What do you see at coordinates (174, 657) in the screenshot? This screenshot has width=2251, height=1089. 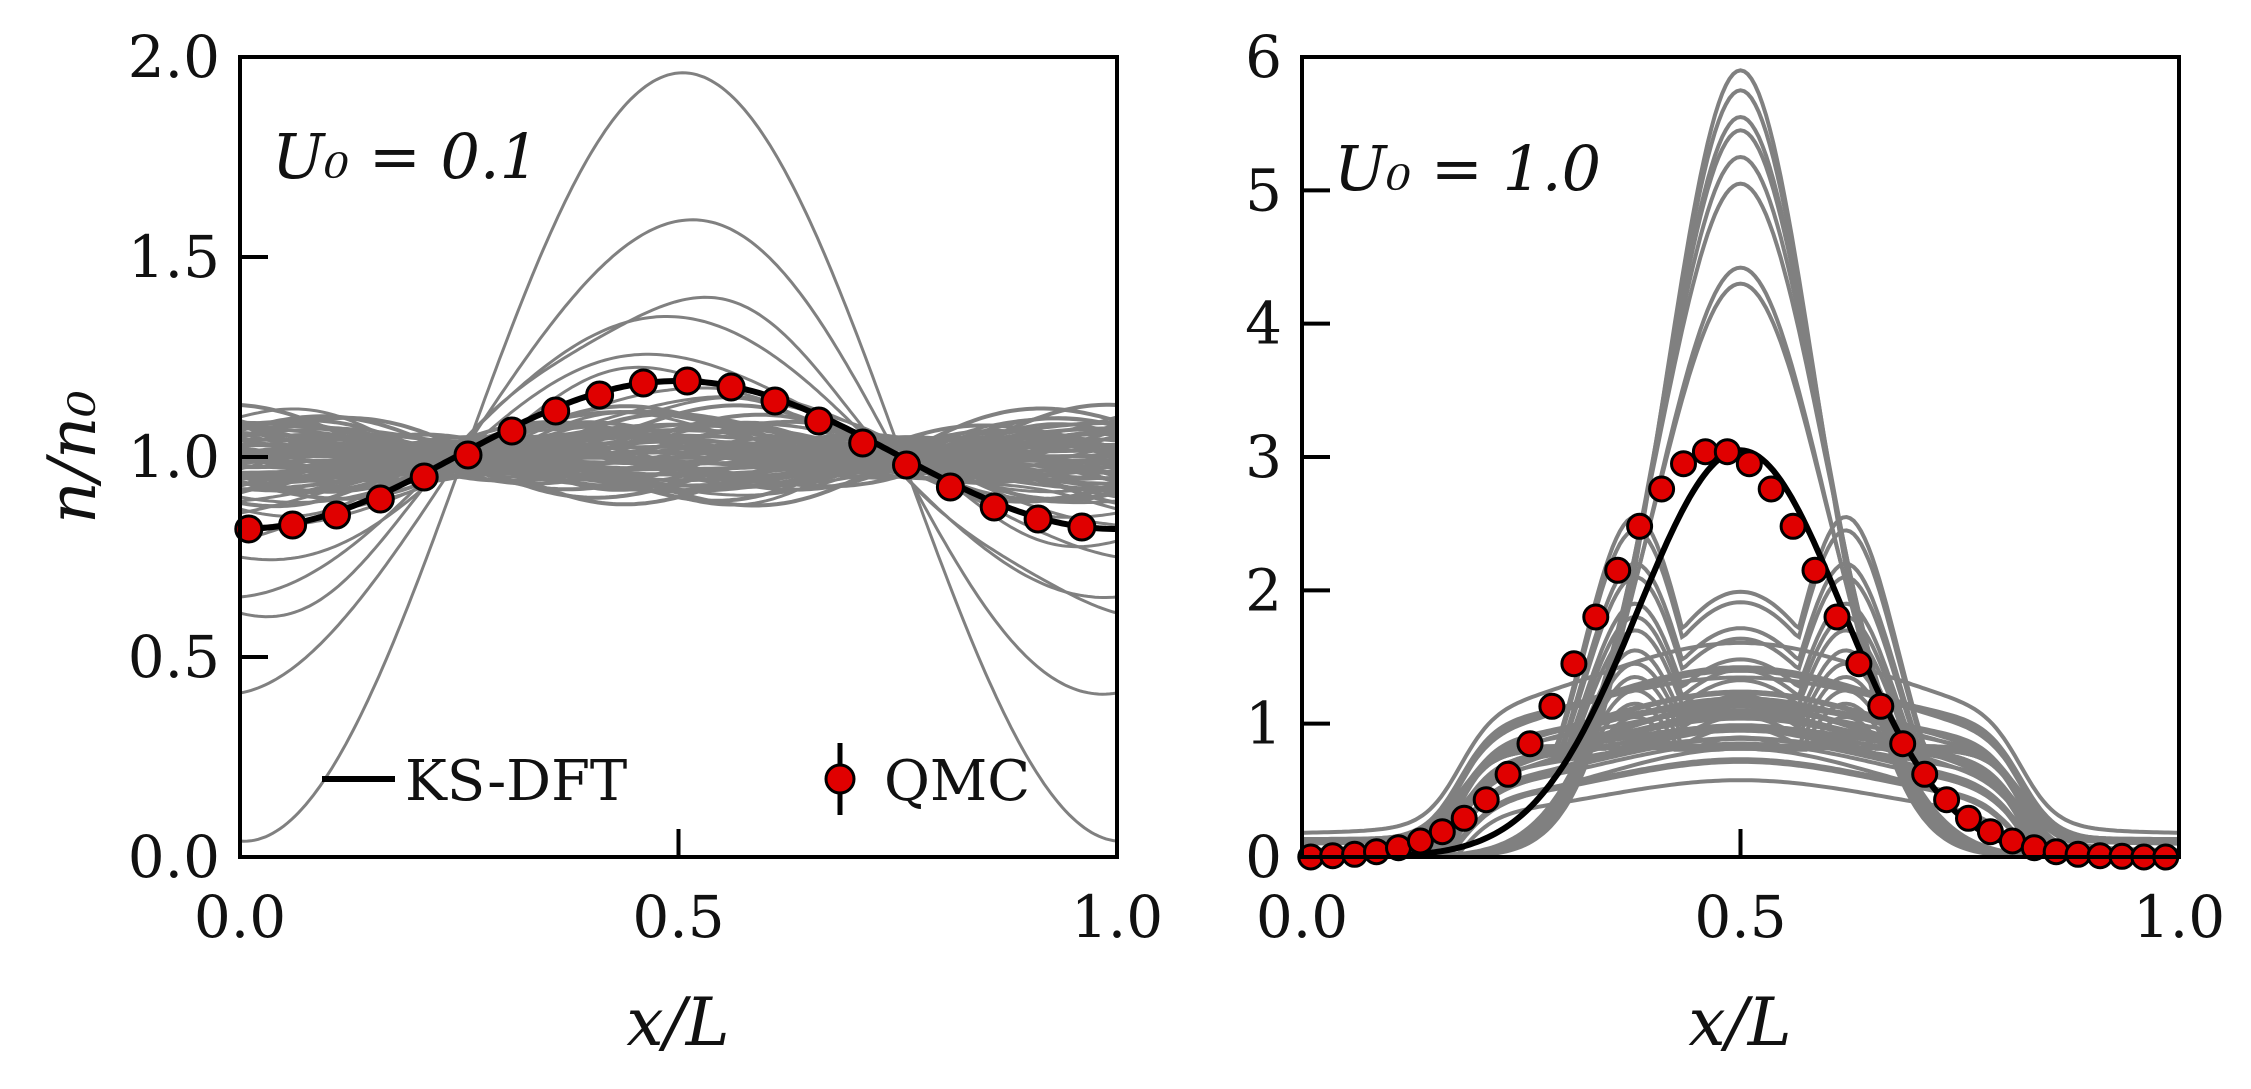 I see `y-tick-label: 0.5` at bounding box center [174, 657].